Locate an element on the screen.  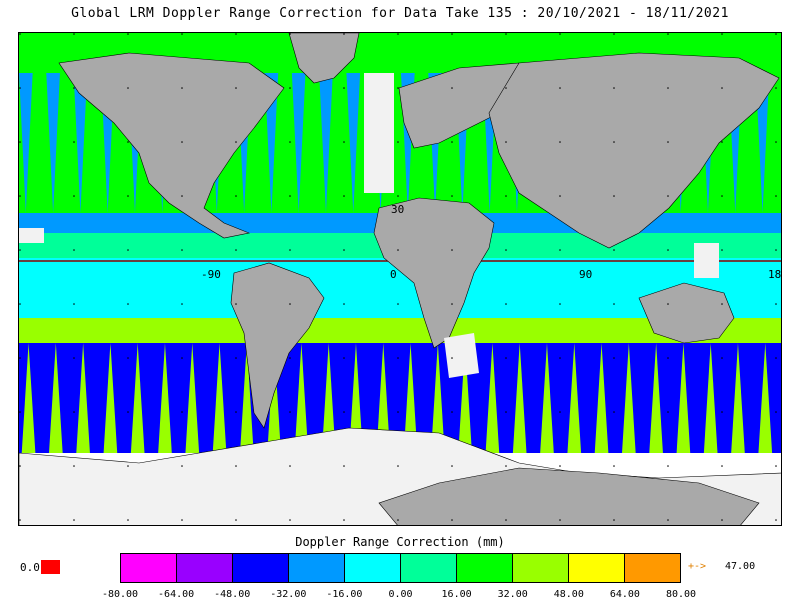
longitude-label: 0 is located at coordinates (393, 274).